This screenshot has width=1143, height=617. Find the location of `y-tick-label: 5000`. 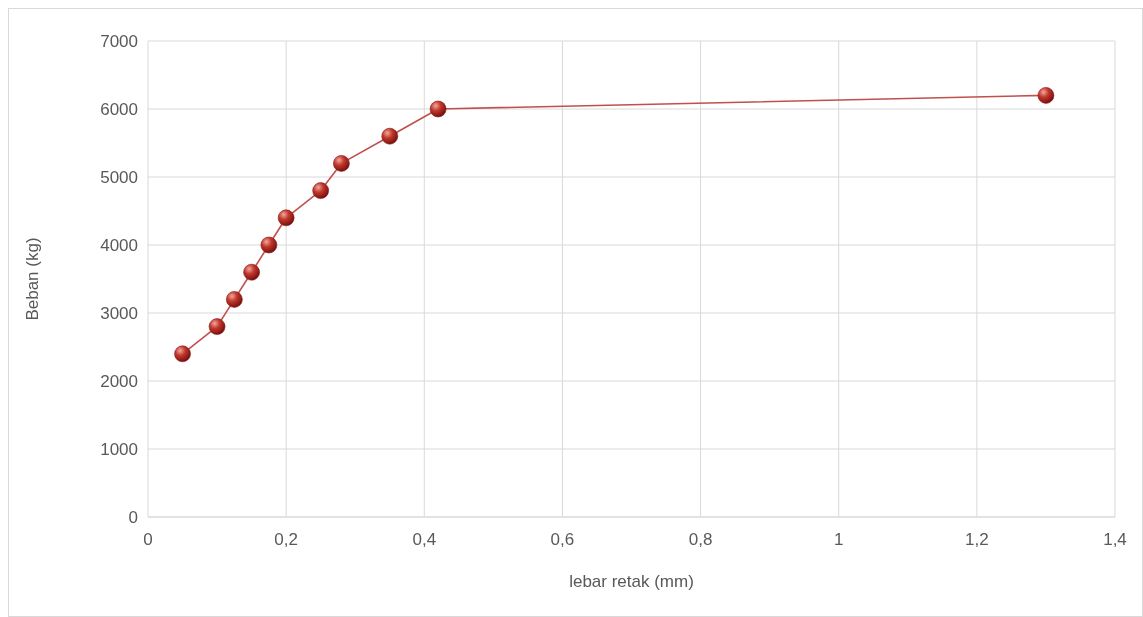

y-tick-label: 5000 is located at coordinates (119, 177).